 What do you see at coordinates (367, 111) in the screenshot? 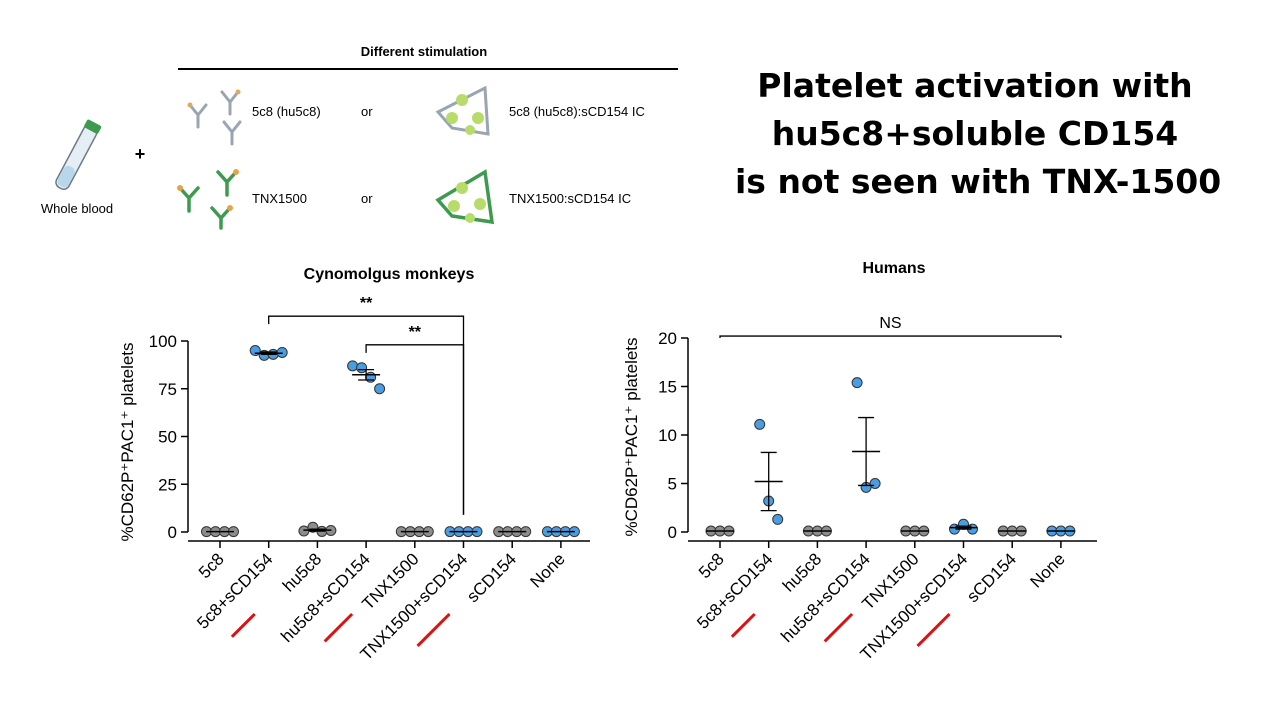
I see `or-label-1: or` at bounding box center [367, 111].